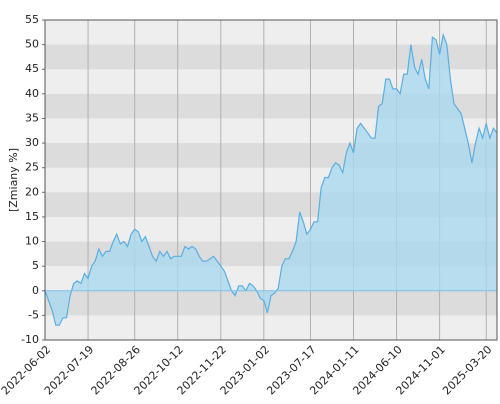  Describe the element at coordinates (32, 117) in the screenshot. I see `y-tick-label: 35` at that location.